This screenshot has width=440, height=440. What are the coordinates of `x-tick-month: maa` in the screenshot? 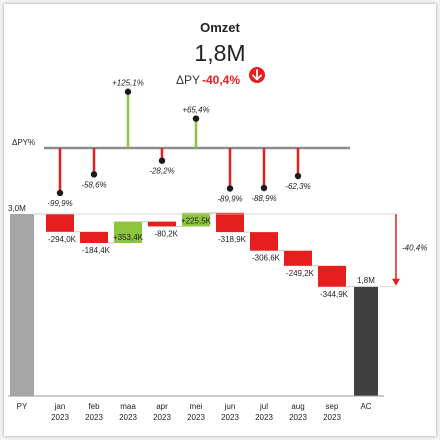 It's located at (128, 406).